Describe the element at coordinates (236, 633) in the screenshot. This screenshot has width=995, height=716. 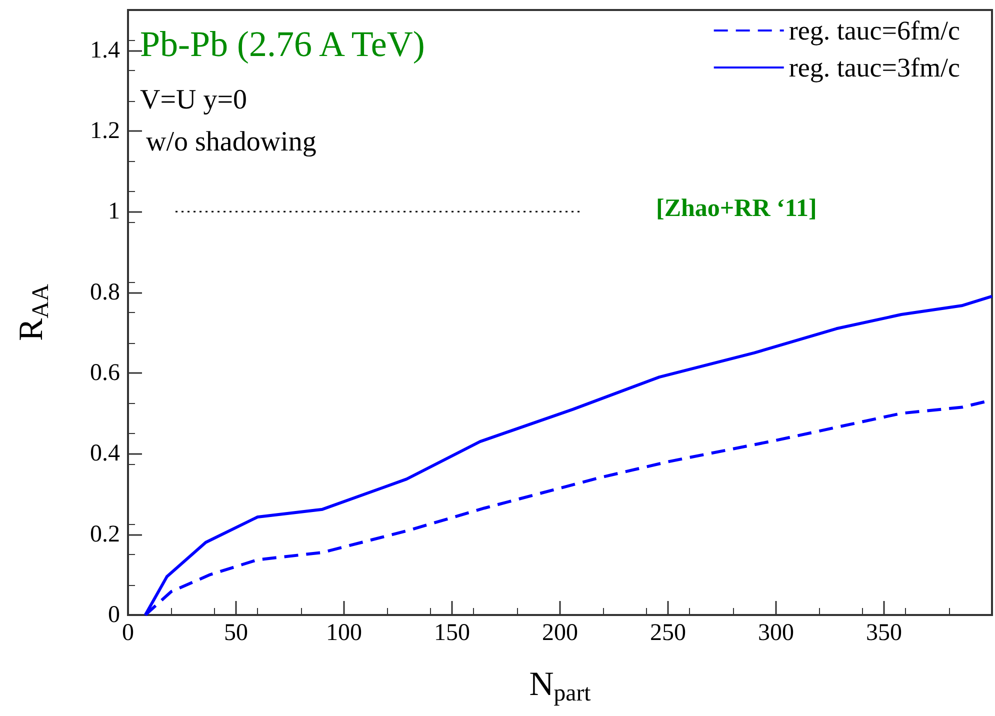
I see `x-tick-label: 50` at that location.